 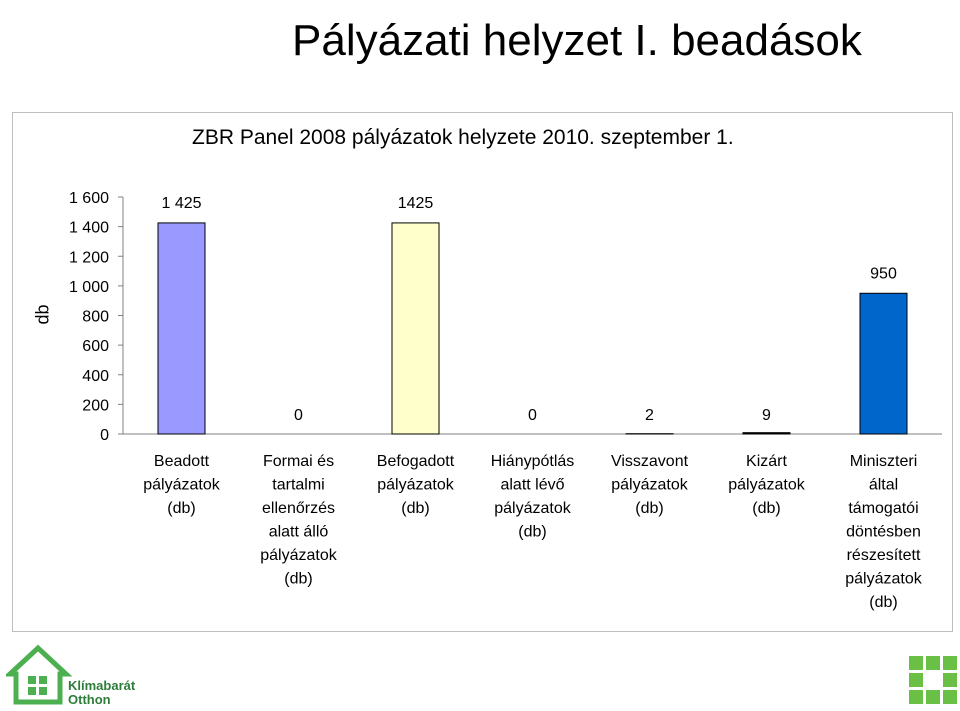 What do you see at coordinates (299, 532) in the screenshot?
I see `x-tick-label: alatt álló` at bounding box center [299, 532].